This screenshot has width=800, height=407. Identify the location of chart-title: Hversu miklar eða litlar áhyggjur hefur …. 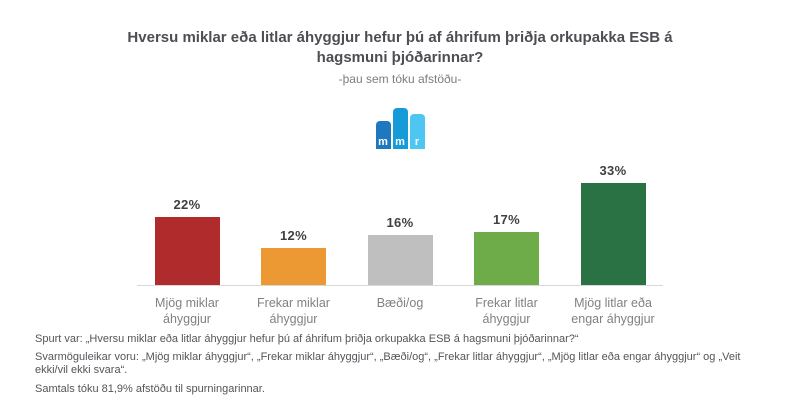
(400, 47).